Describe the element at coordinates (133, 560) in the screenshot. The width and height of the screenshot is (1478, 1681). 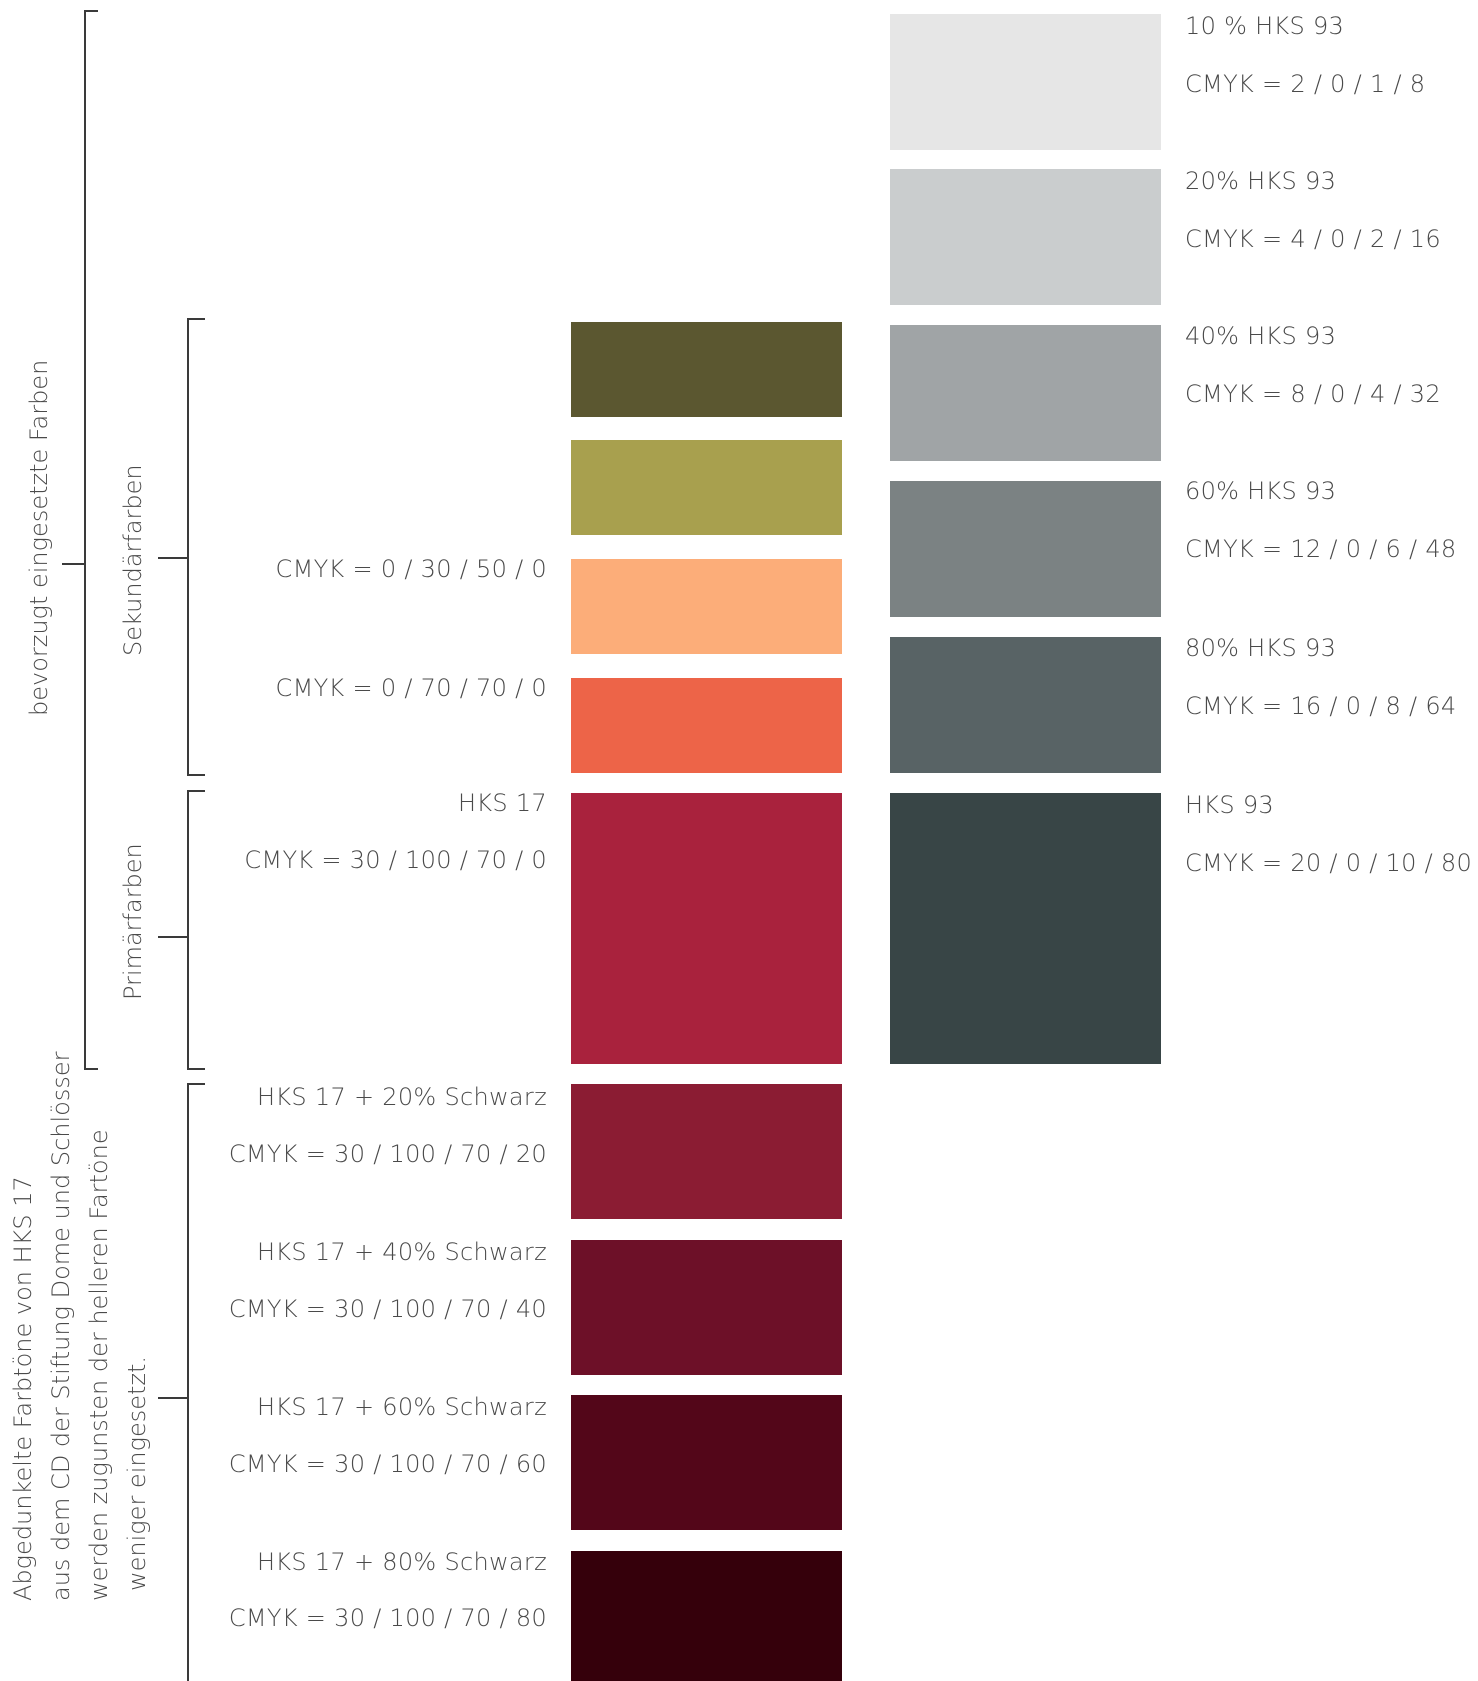
I see `secondary-colors-label: Sekundärfarben` at that location.